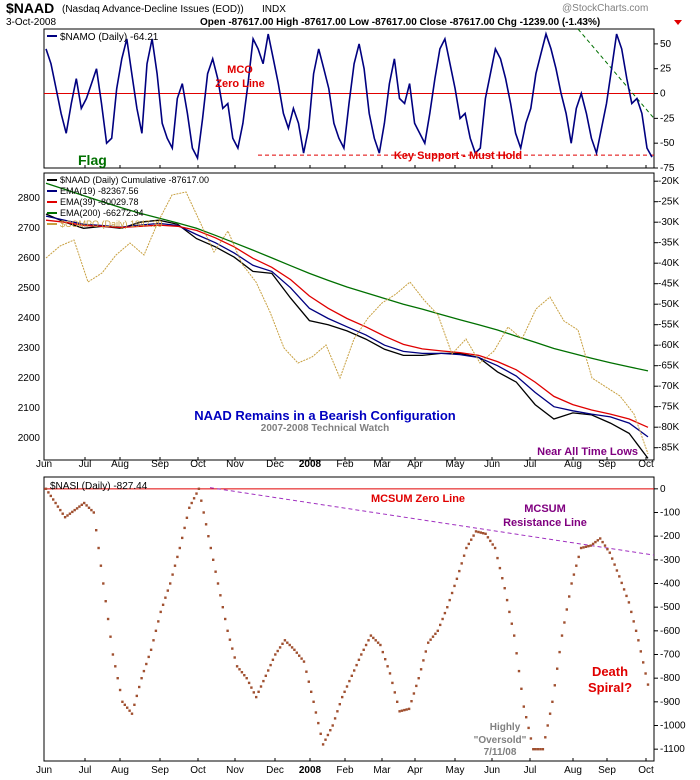  Describe the element at coordinates (668, 386) in the screenshot. I see `naad-tick-label: -70K` at that location.